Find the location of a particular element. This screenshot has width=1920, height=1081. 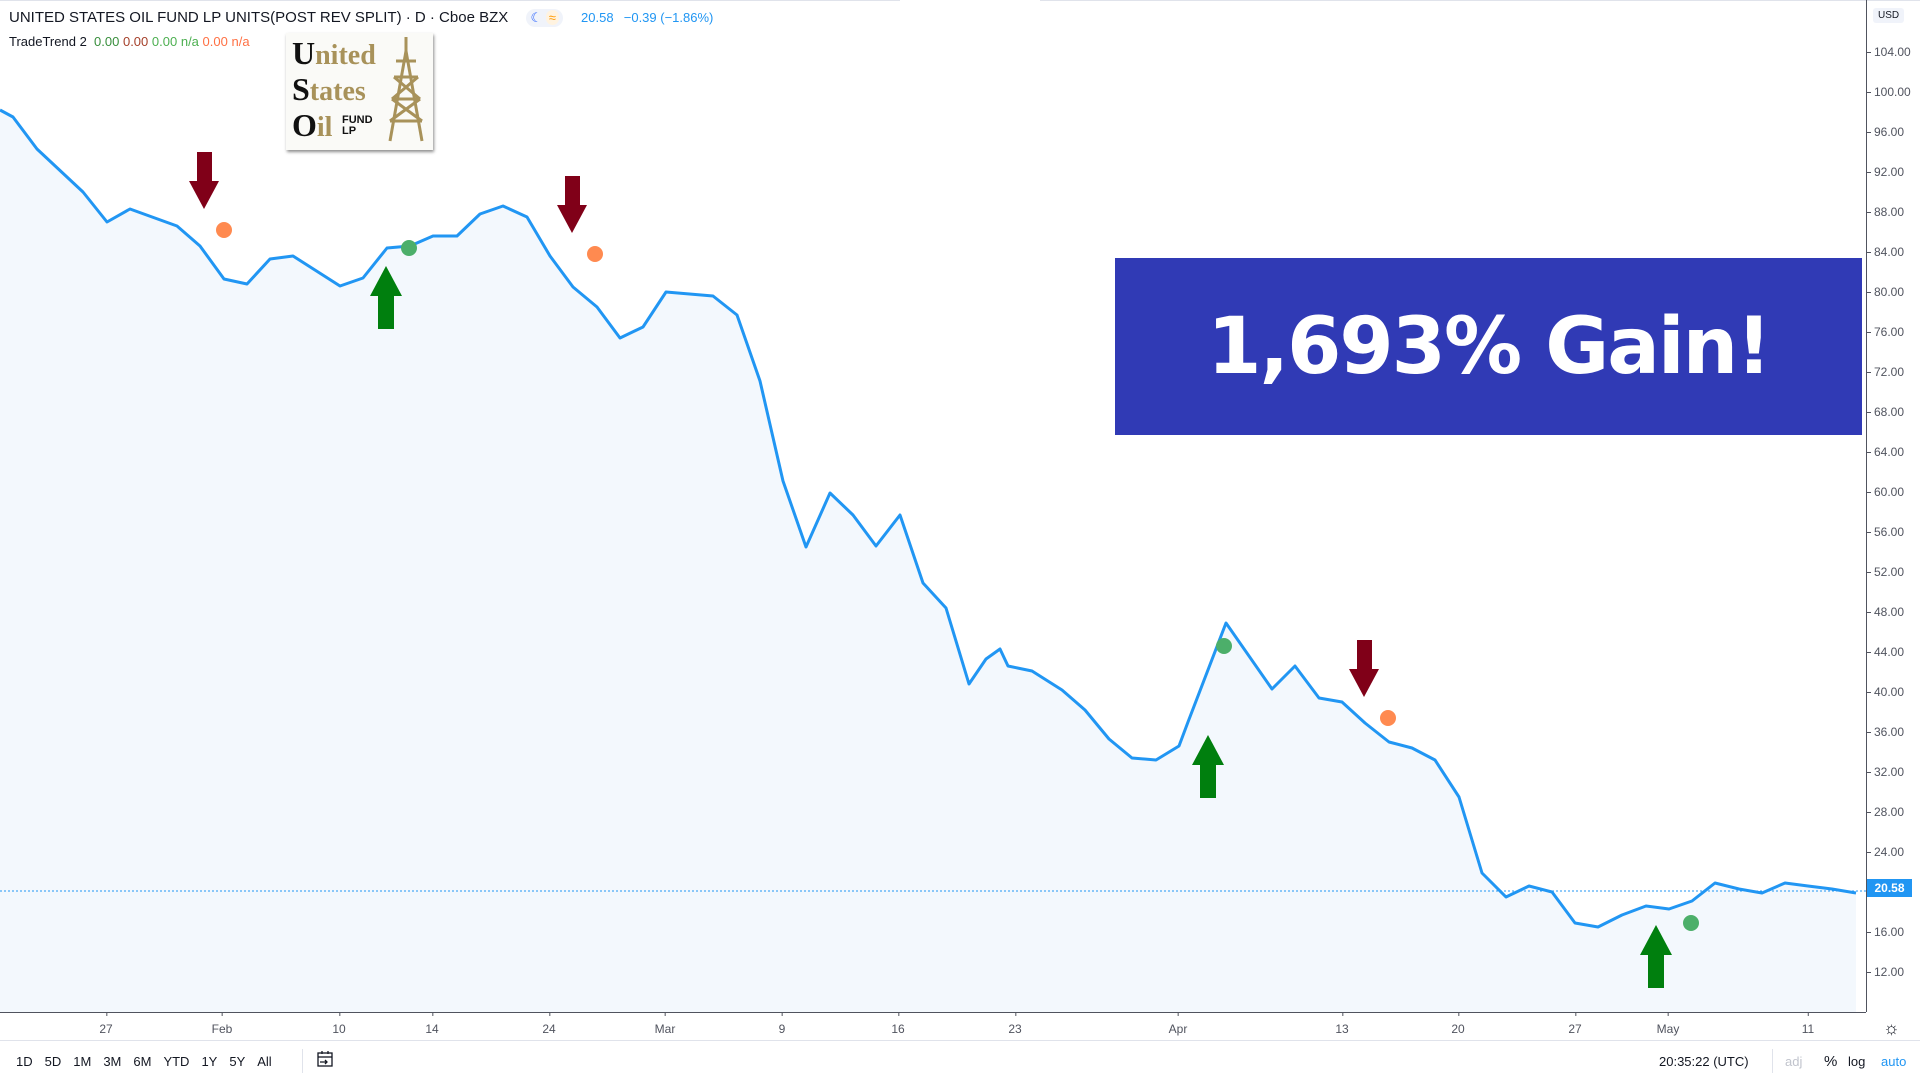

indicator-legend: TradeTrend 2 0.00 0.00 0.00 n/a 0.00 n/a is located at coordinates (129, 41).